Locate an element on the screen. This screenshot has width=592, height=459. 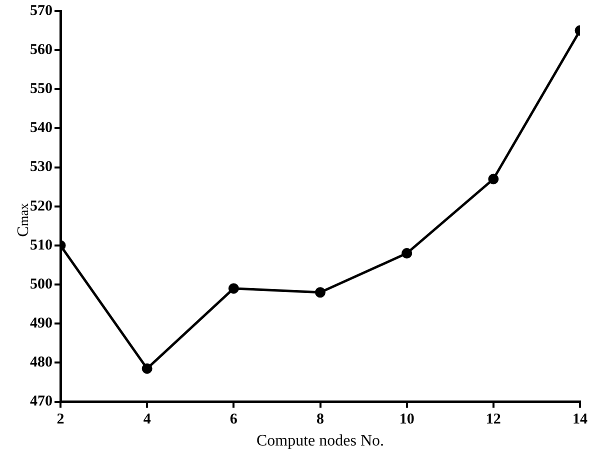
y-tick-label: 480 is located at coordinates (41, 362).